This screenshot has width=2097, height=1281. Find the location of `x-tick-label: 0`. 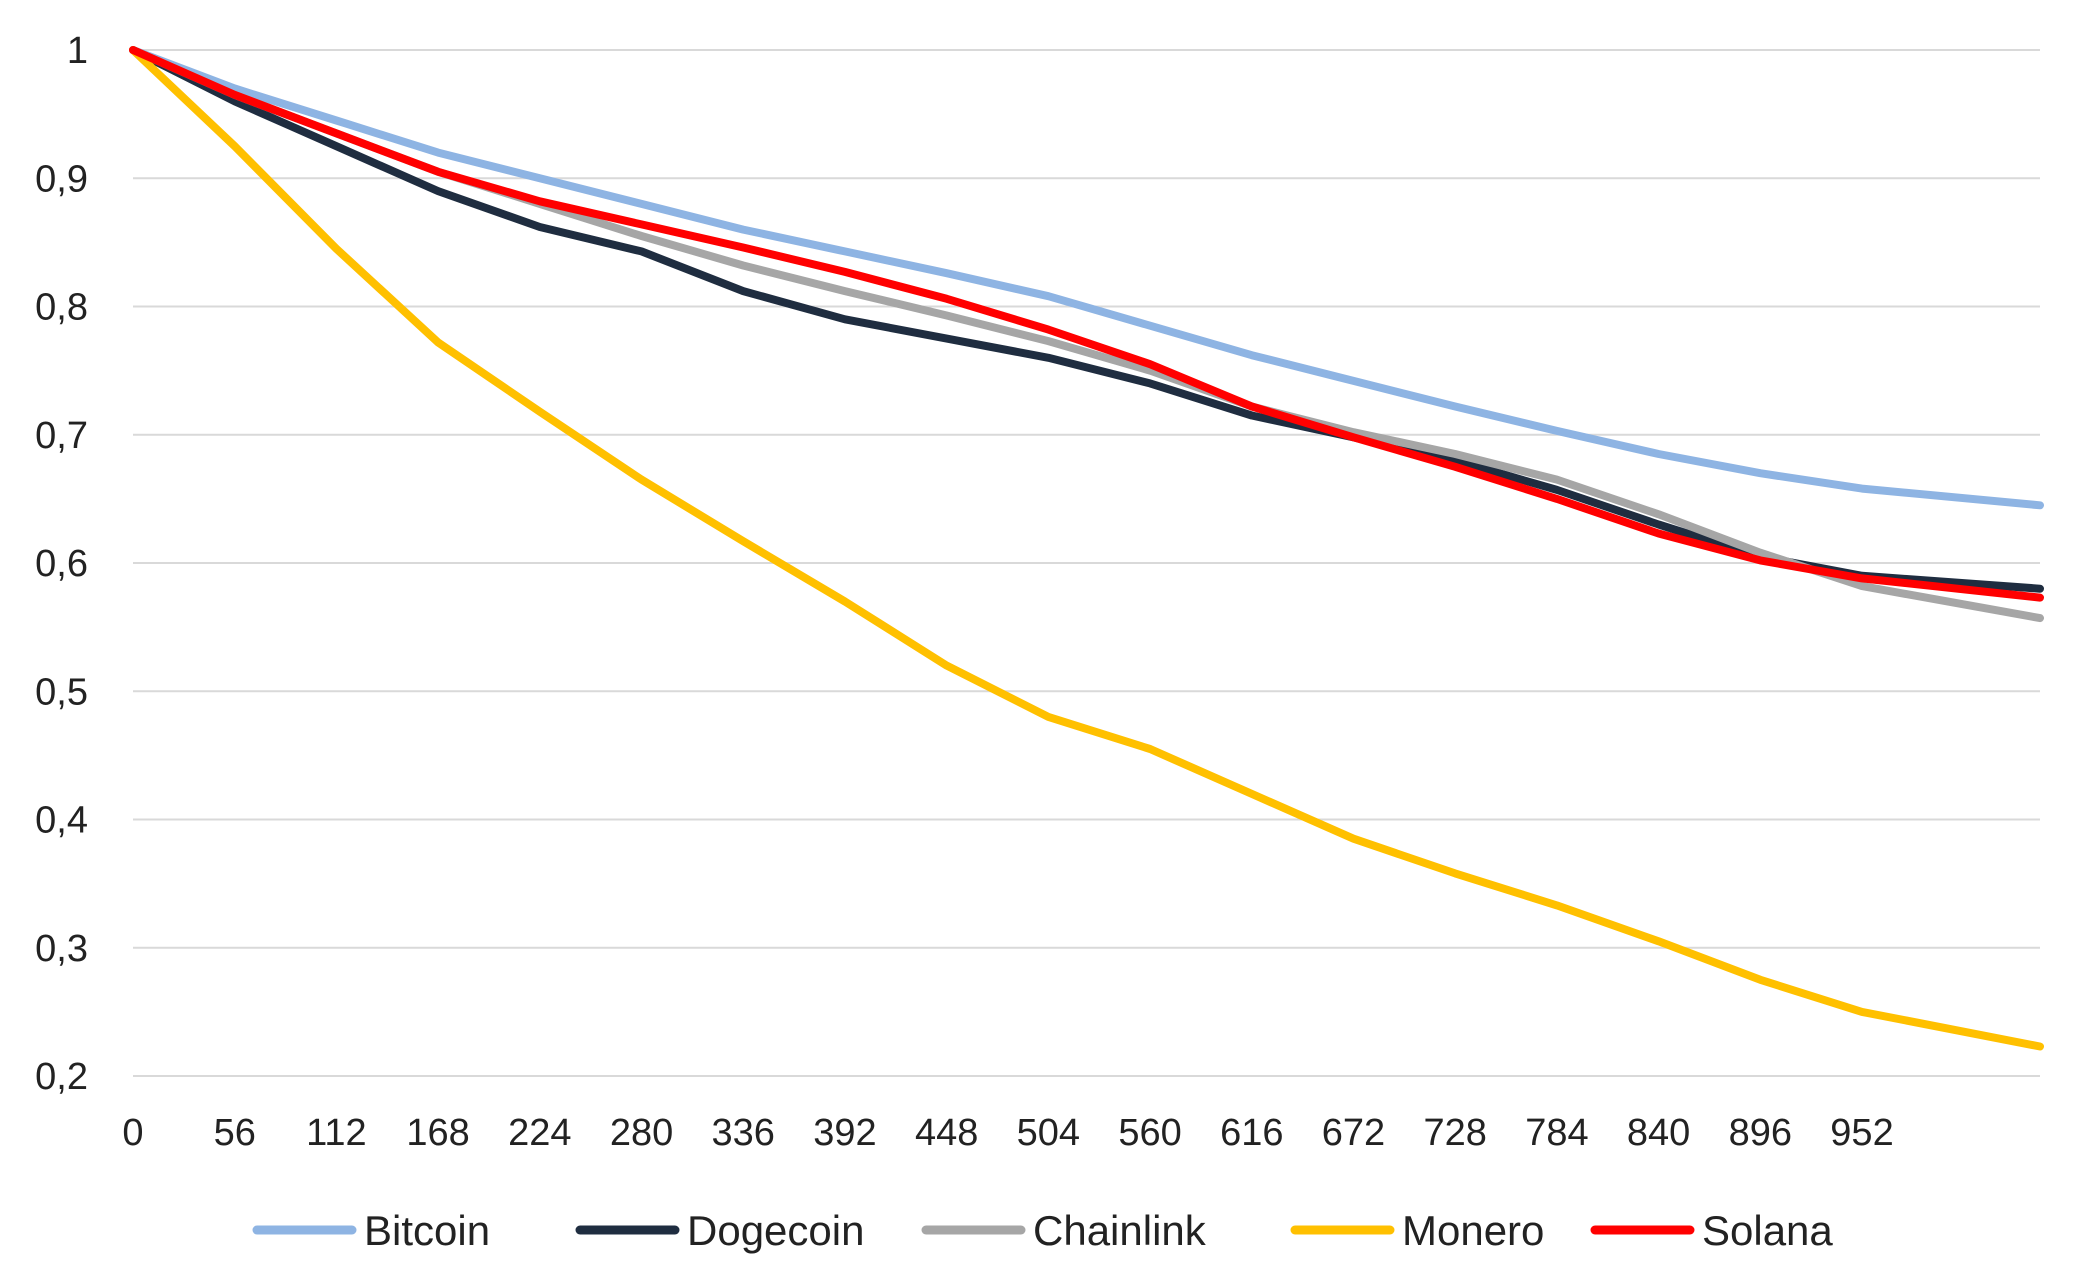

x-tick-label: 0 is located at coordinates (132, 1133).